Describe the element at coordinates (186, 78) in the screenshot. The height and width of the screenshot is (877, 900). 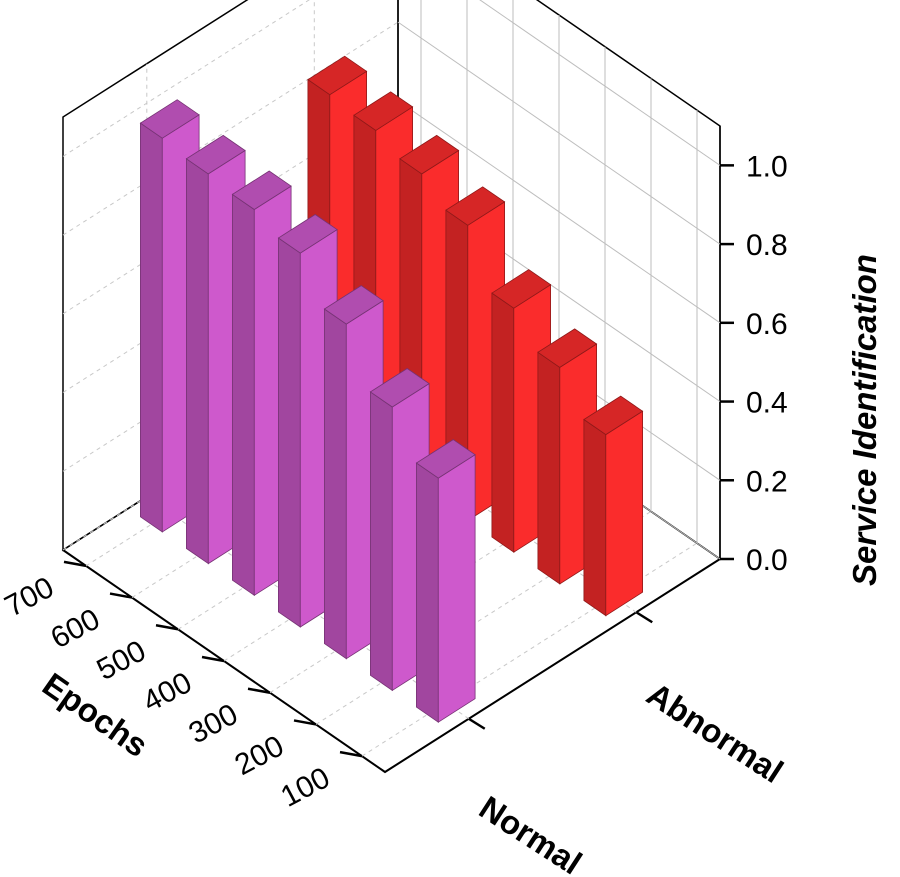
I see `grid-line-back-z` at that location.